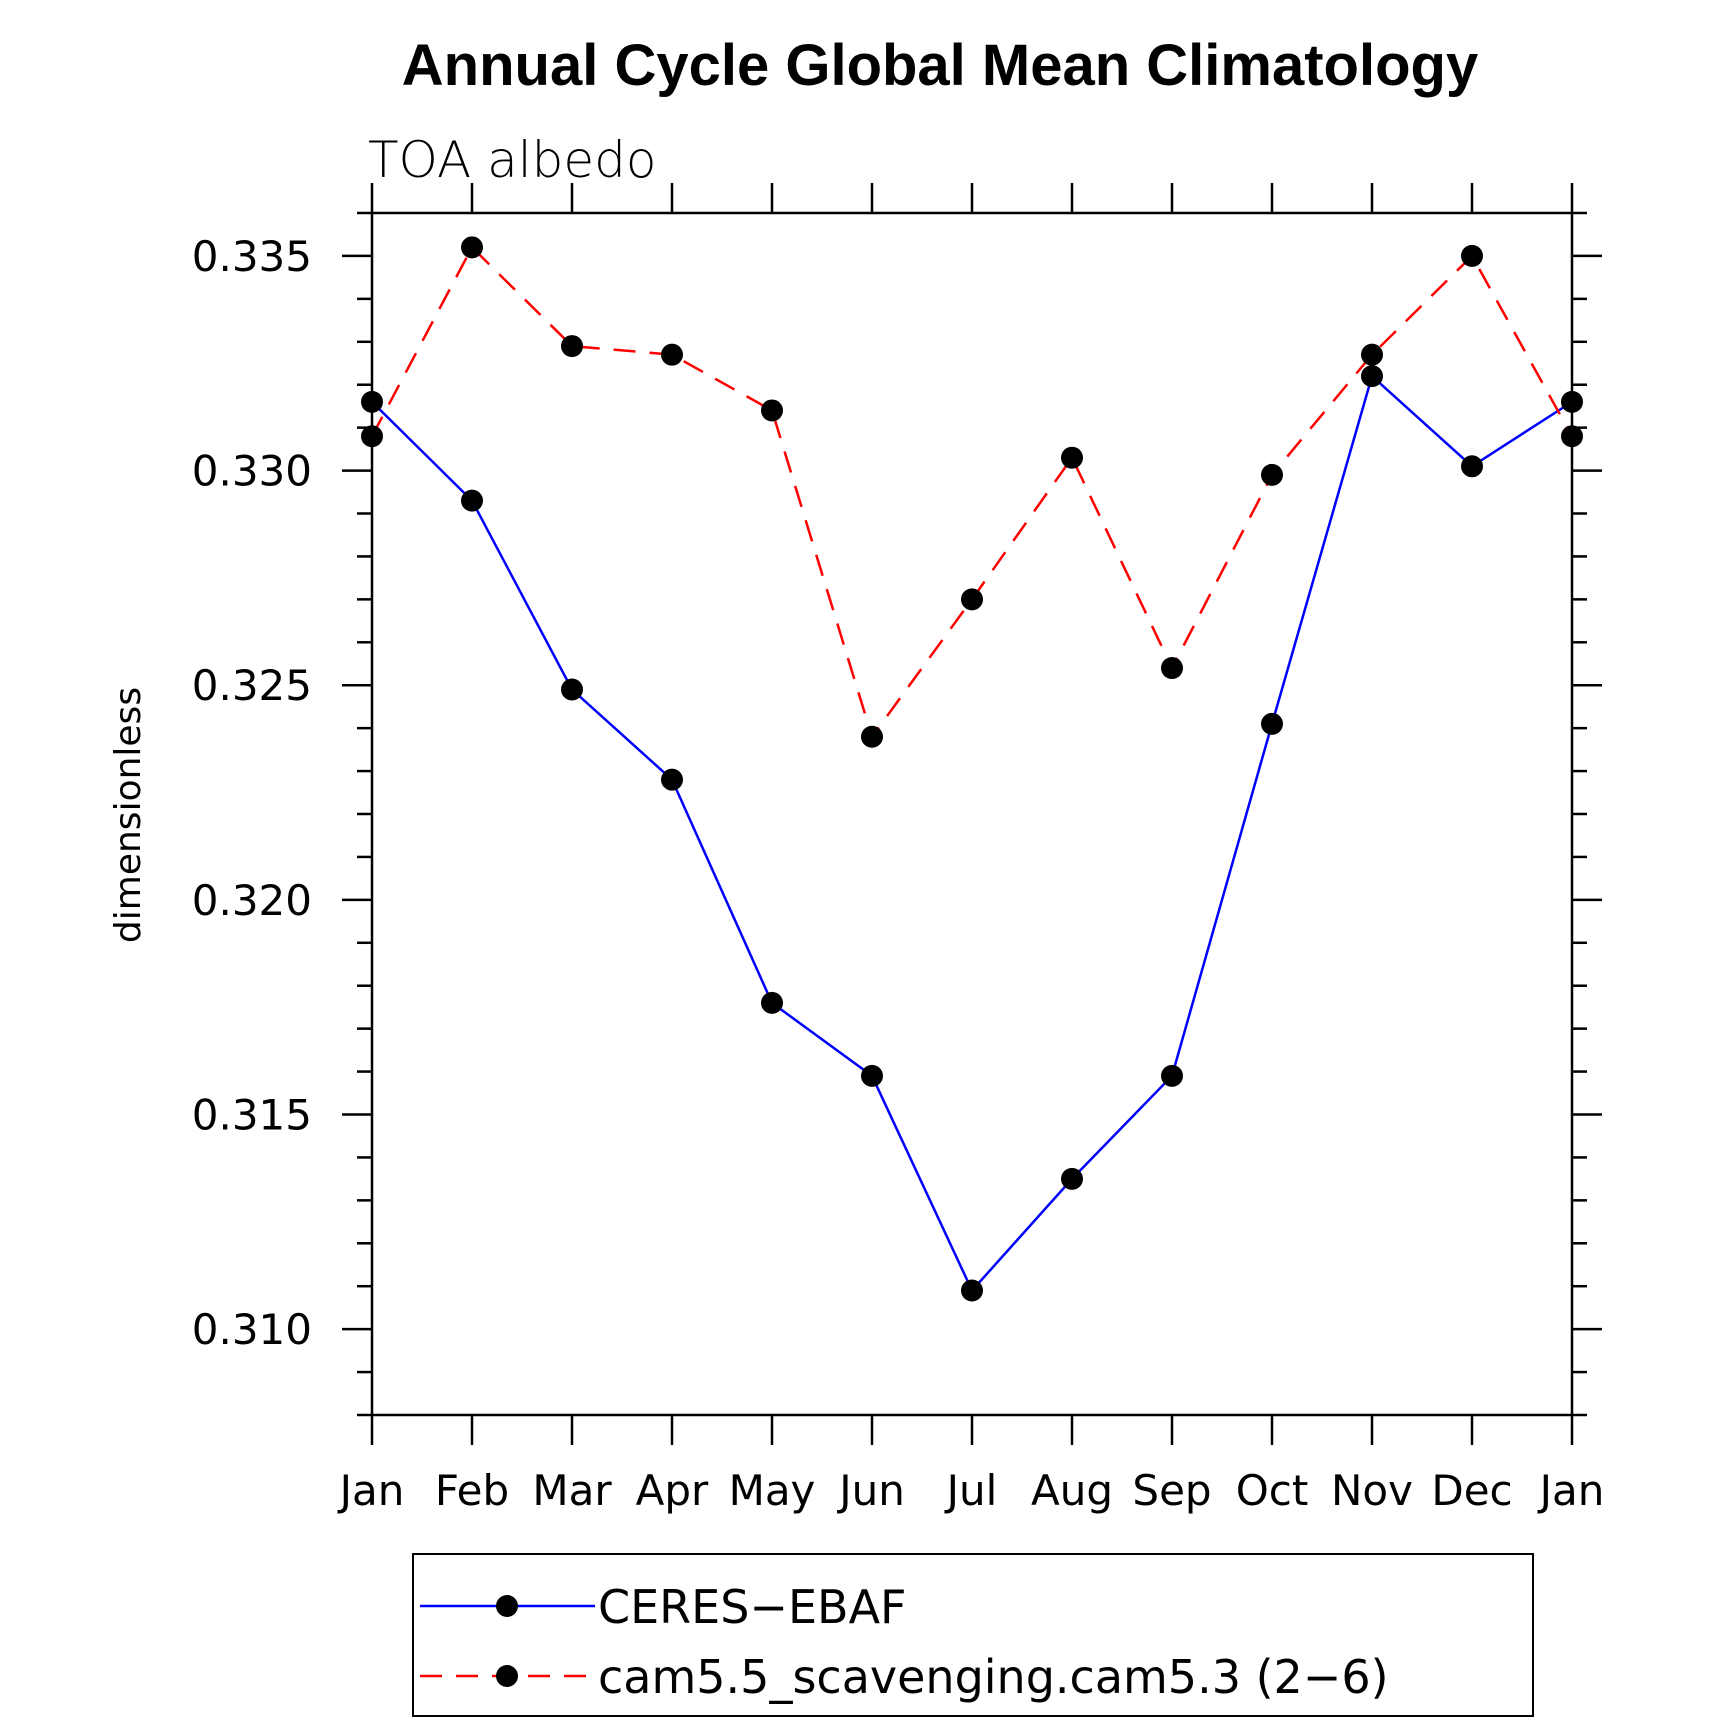 The height and width of the screenshot is (1718, 1710). I want to click on legend-label: cam5.5_scavenging.cam5.3 (2−6), so click(993, 1677).